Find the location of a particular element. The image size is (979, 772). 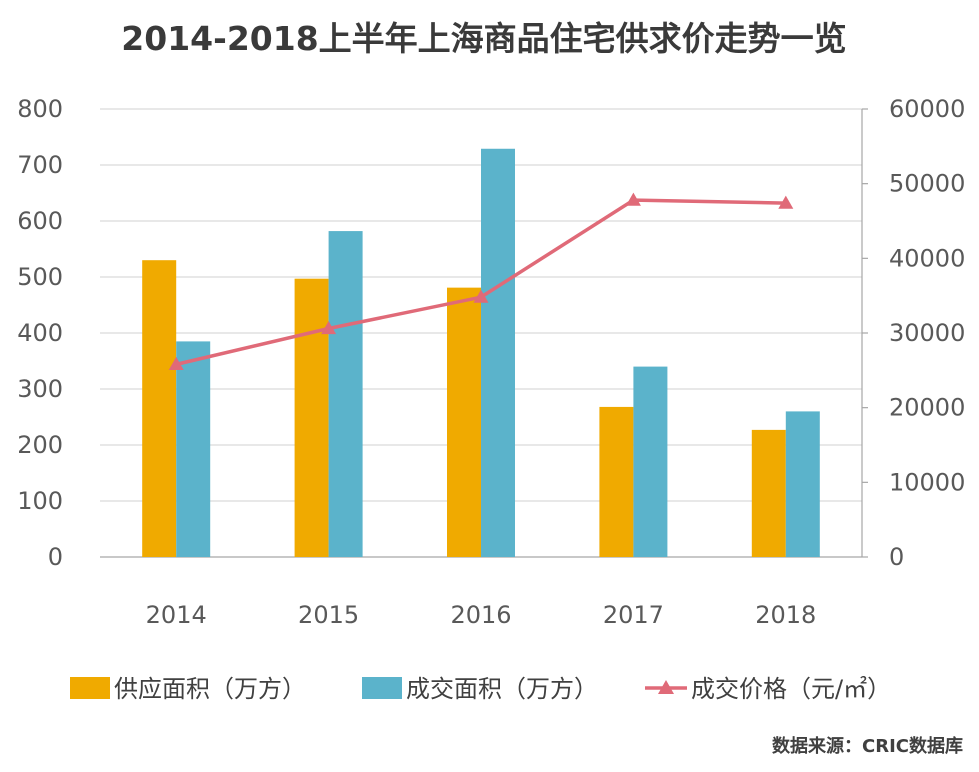

left-tick-label: 500 is located at coordinates (40, 277).